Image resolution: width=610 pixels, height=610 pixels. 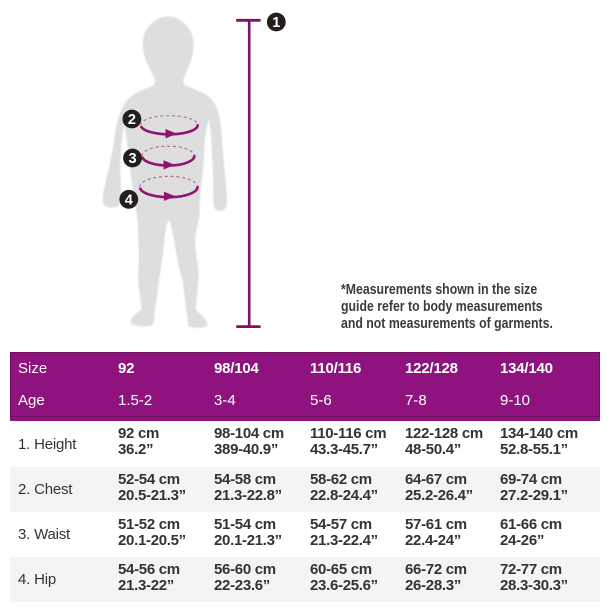 I want to click on svg-text: 3, so click(x=132, y=159).